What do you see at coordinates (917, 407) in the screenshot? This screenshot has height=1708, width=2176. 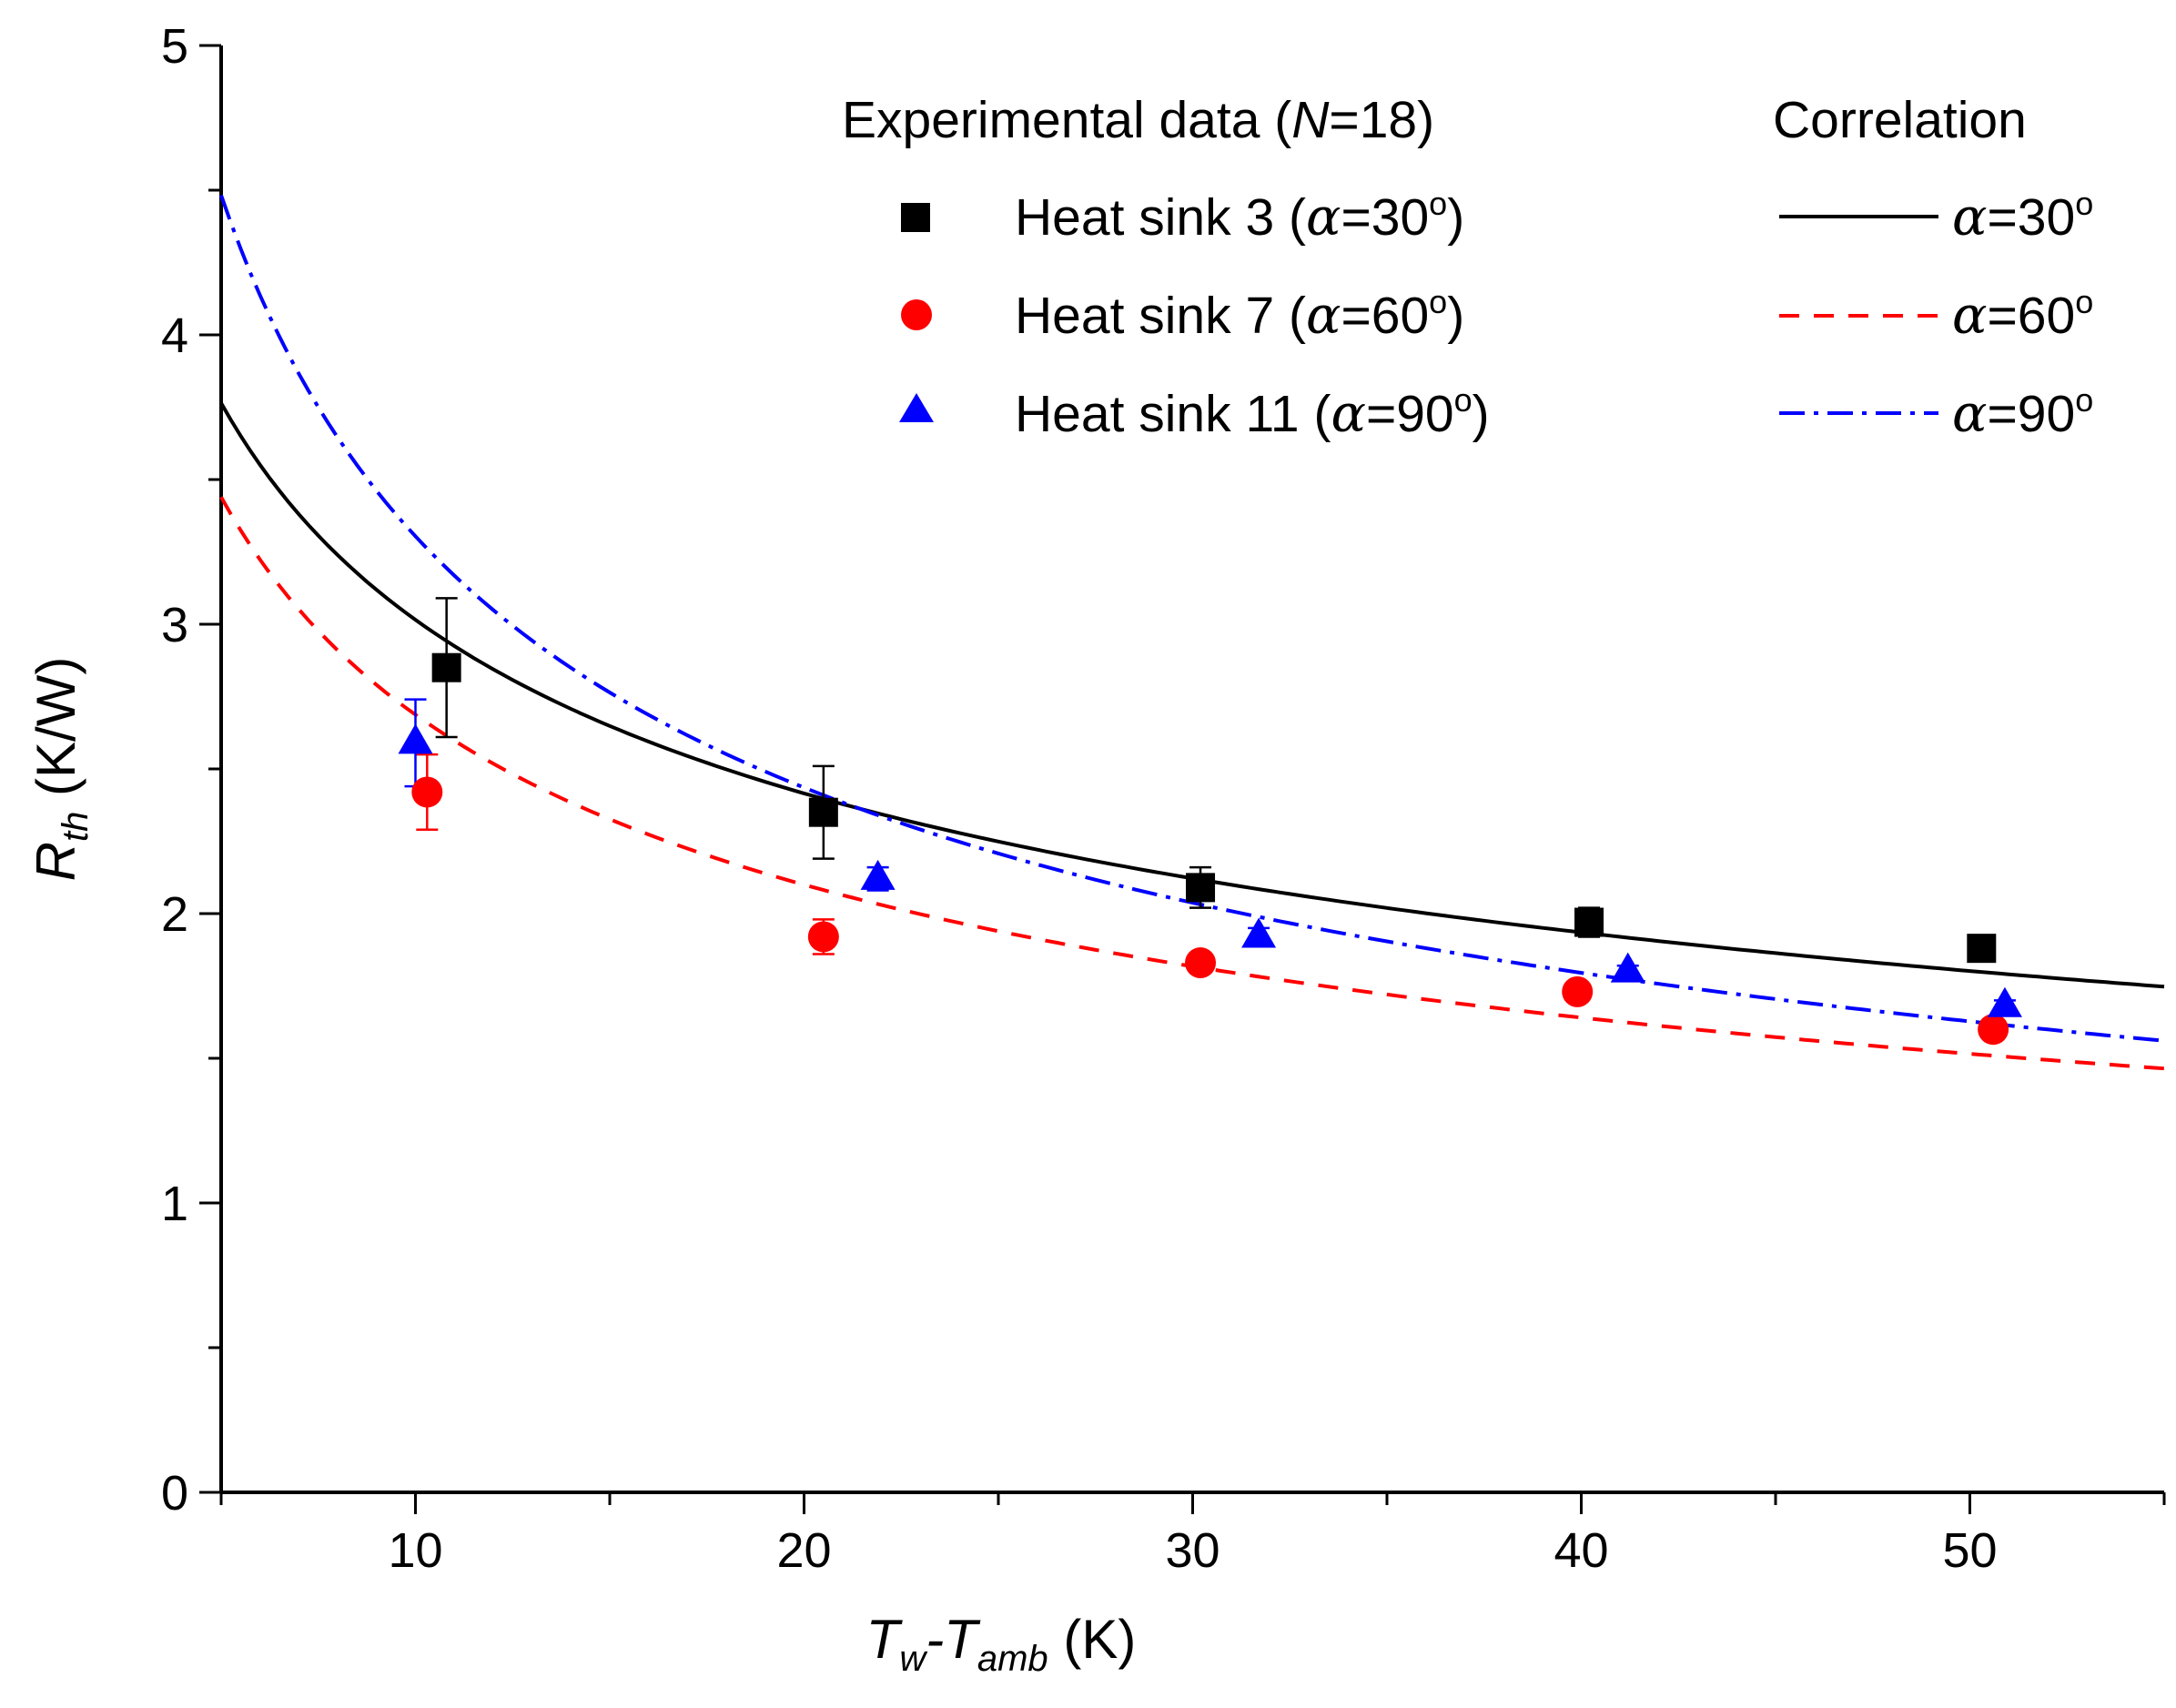 I see `legend-marker-triangle` at bounding box center [917, 407].